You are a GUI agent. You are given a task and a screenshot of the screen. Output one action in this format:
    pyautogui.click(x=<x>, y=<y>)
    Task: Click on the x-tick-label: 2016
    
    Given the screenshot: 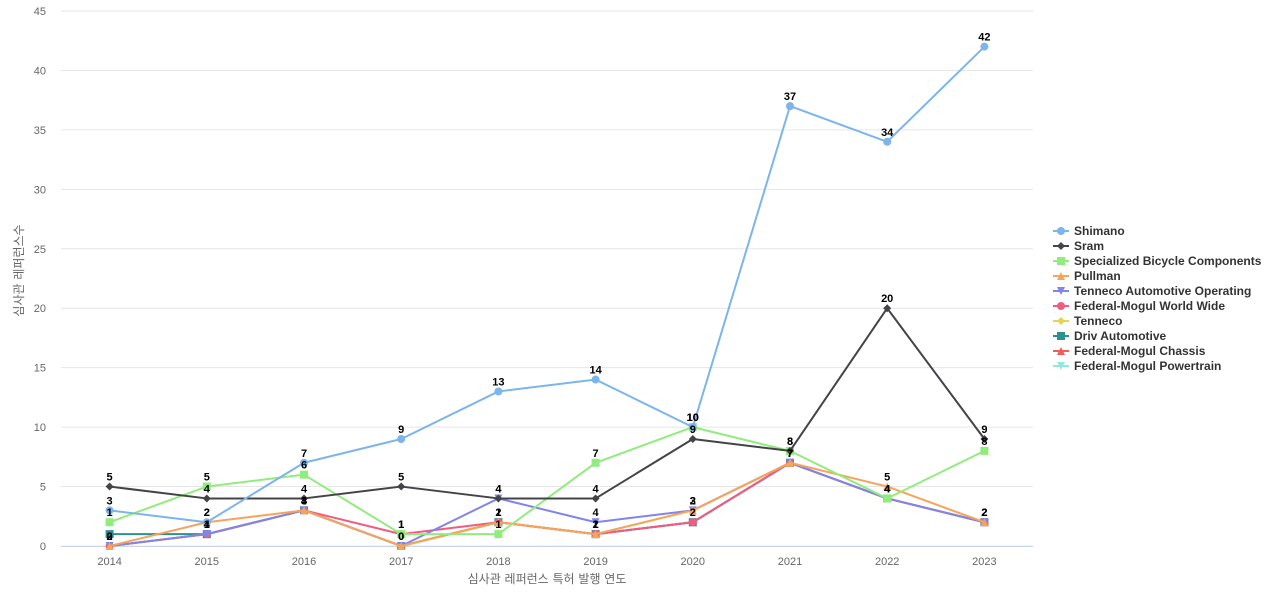 What is the action you would take?
    pyautogui.click(x=304, y=562)
    